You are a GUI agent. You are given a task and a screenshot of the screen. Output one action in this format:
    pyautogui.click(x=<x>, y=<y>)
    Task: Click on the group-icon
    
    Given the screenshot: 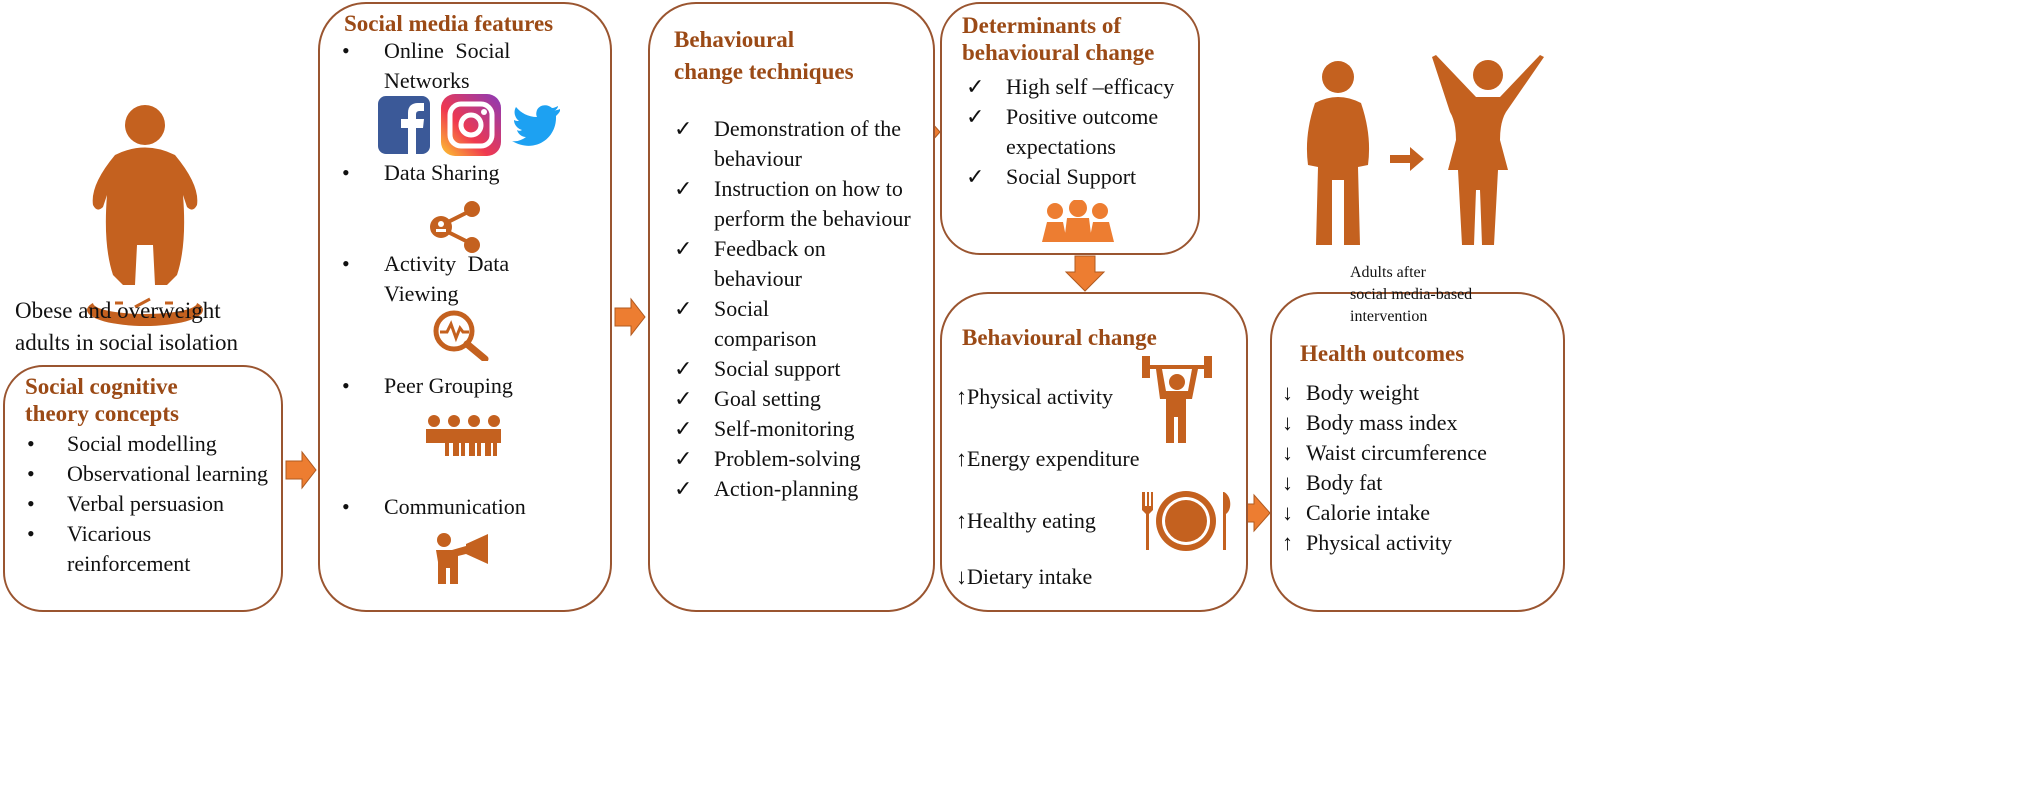 What is the action you would take?
    pyautogui.click(x=463, y=435)
    